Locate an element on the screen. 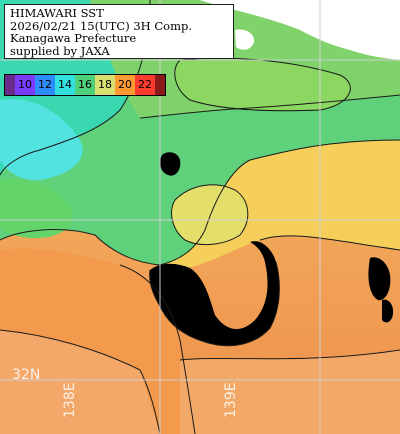 This screenshot has width=400, height=434. info-region: Kanagawa Prefecture is located at coordinates (73, 38).